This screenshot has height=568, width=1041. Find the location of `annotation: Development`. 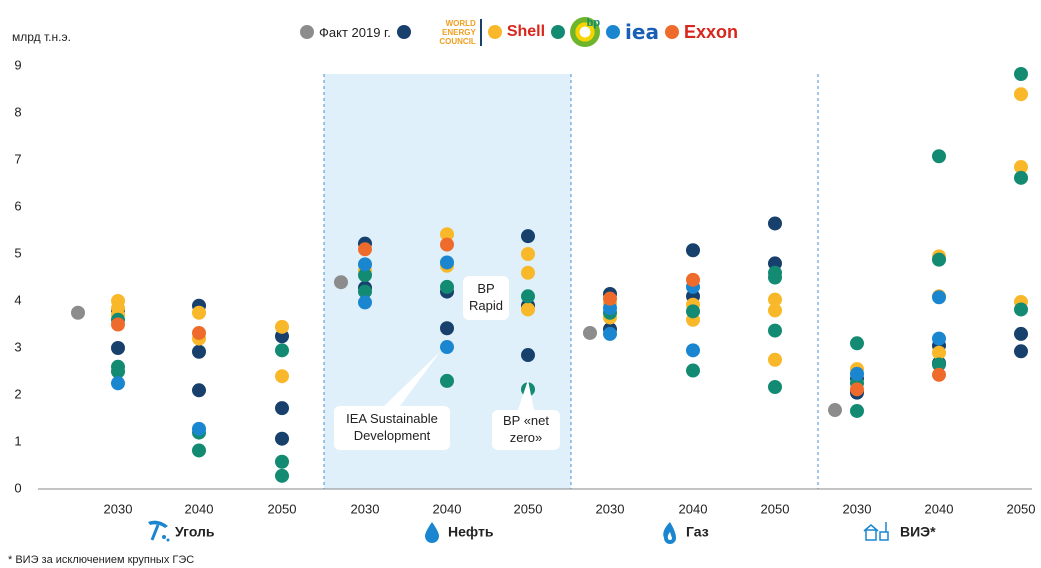

annotation: Development is located at coordinates (392, 435).